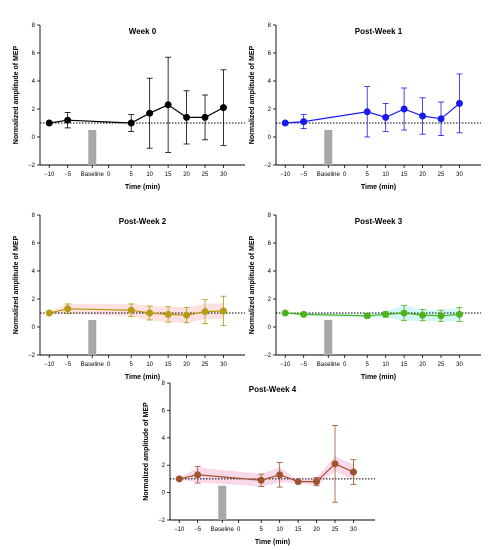  Describe the element at coordinates (132, 175) in the screenshot. I see `x-tick-label: 5` at that location.